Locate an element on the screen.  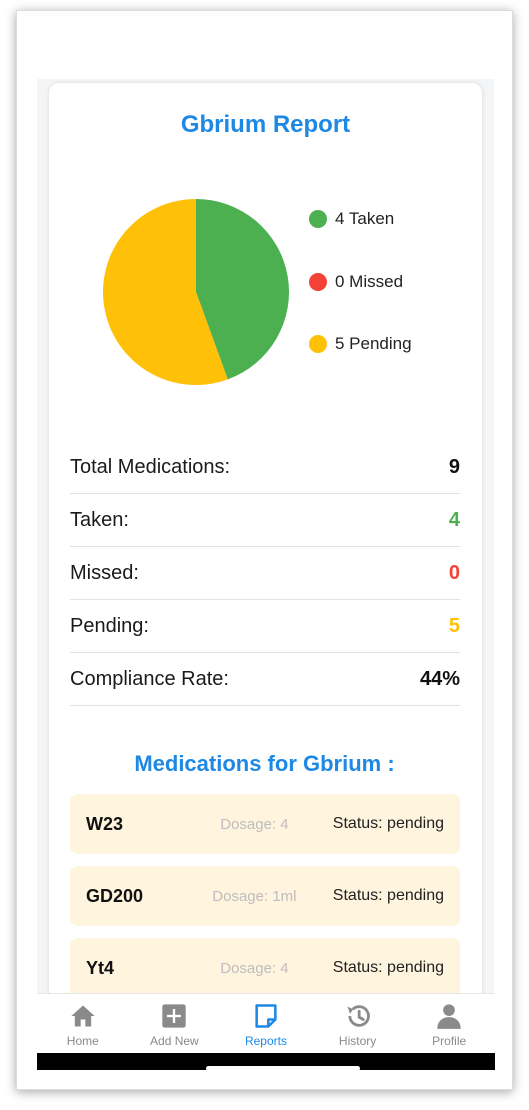
system-navigation-bar is located at coordinates (266, 1062).